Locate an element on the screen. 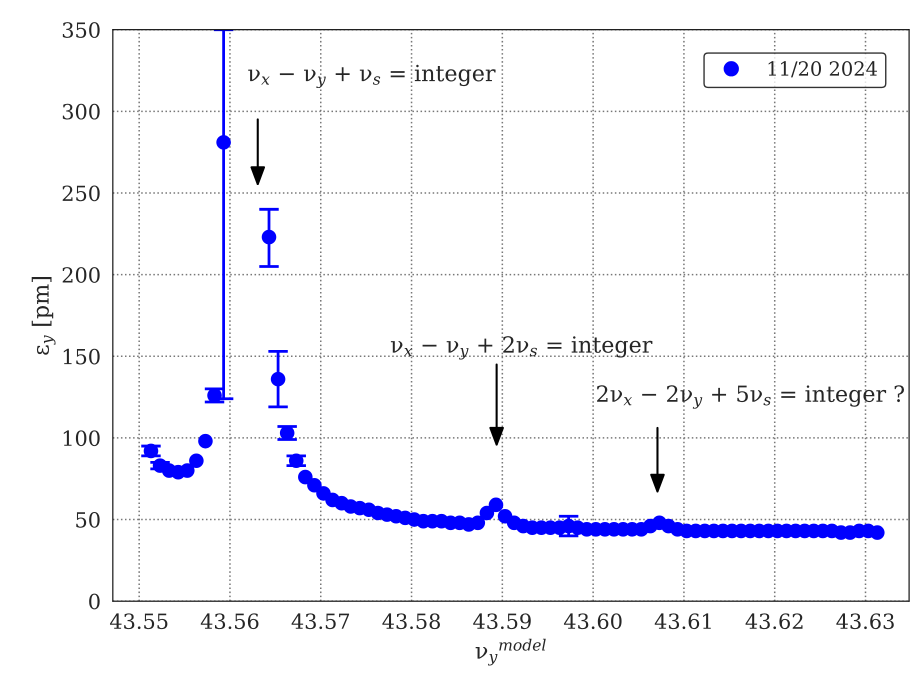 This screenshot has width=910, height=691. x-tick-label: 43.56 is located at coordinates (229, 621).